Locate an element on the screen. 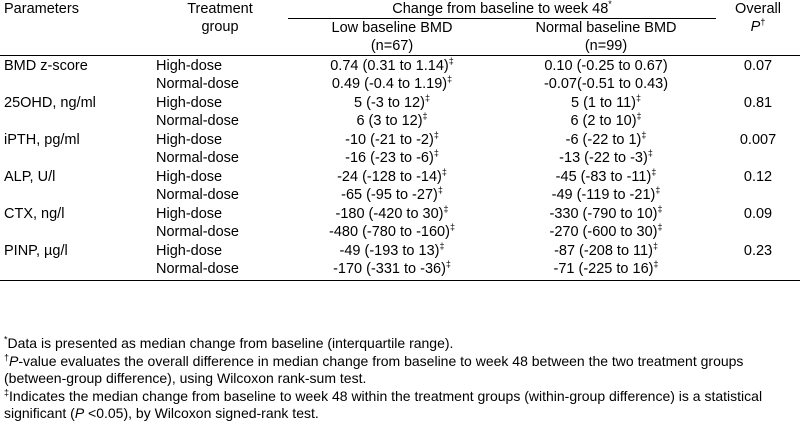 Image resolution: width=800 pixels, height=440 pixels. low-bmd-change-value: -180 (-420 to 30) is located at coordinates (389, 214).